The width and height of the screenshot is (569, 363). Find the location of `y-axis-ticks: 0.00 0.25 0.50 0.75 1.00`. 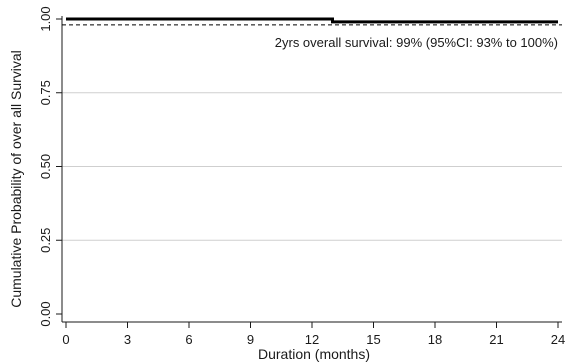

y-axis-ticks: 0.00 0.25 0.50 0.75 1.00 is located at coordinates (50, 166).